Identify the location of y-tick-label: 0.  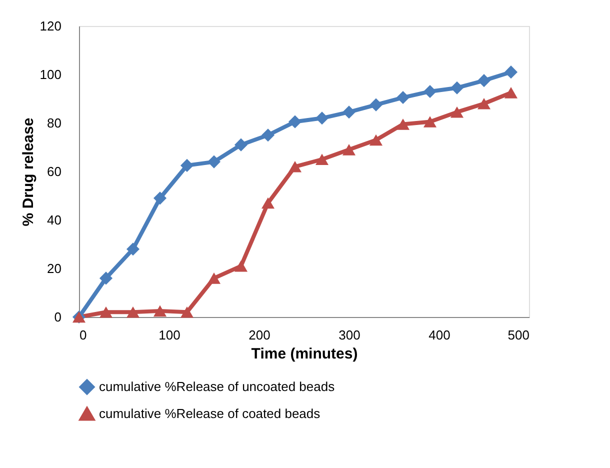
(58, 317).